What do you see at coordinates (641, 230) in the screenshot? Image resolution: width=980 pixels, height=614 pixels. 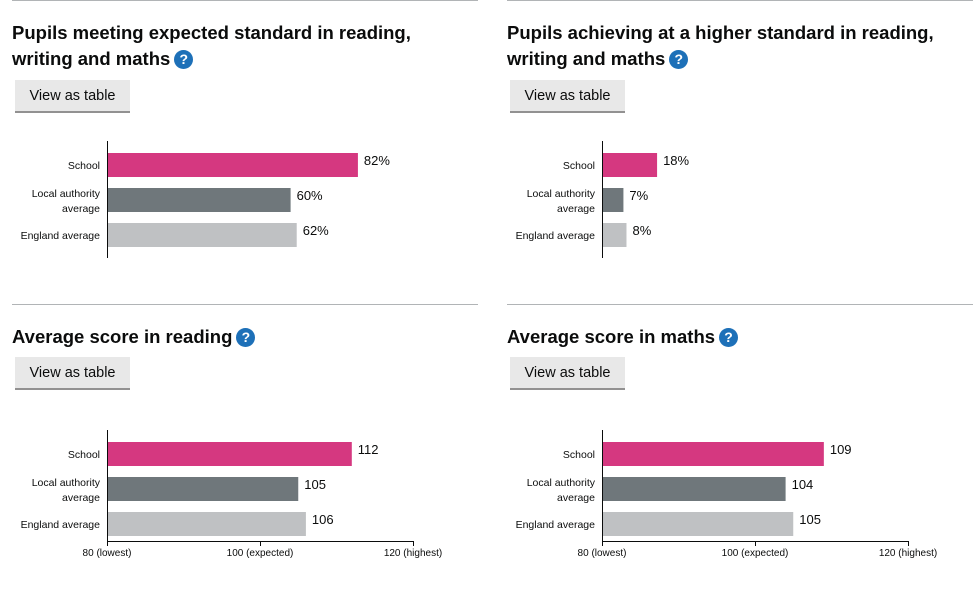 I see `value-label-england: 8%` at bounding box center [641, 230].